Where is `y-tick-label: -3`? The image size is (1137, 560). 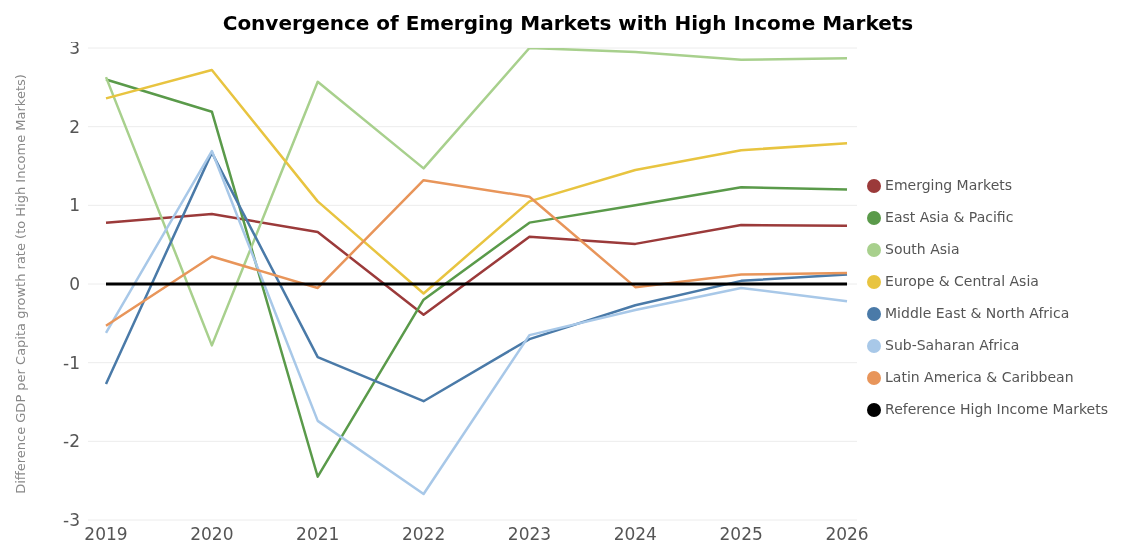 y-tick-label: -3 is located at coordinates (71, 520).